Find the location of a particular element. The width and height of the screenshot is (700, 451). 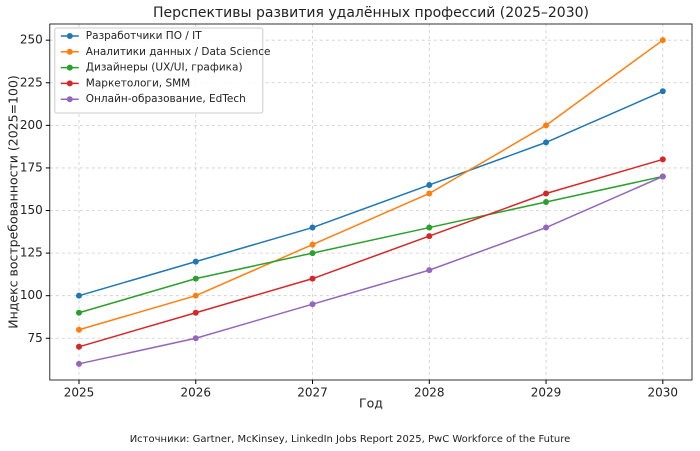

x-tick-label: 2029 is located at coordinates (546, 393).